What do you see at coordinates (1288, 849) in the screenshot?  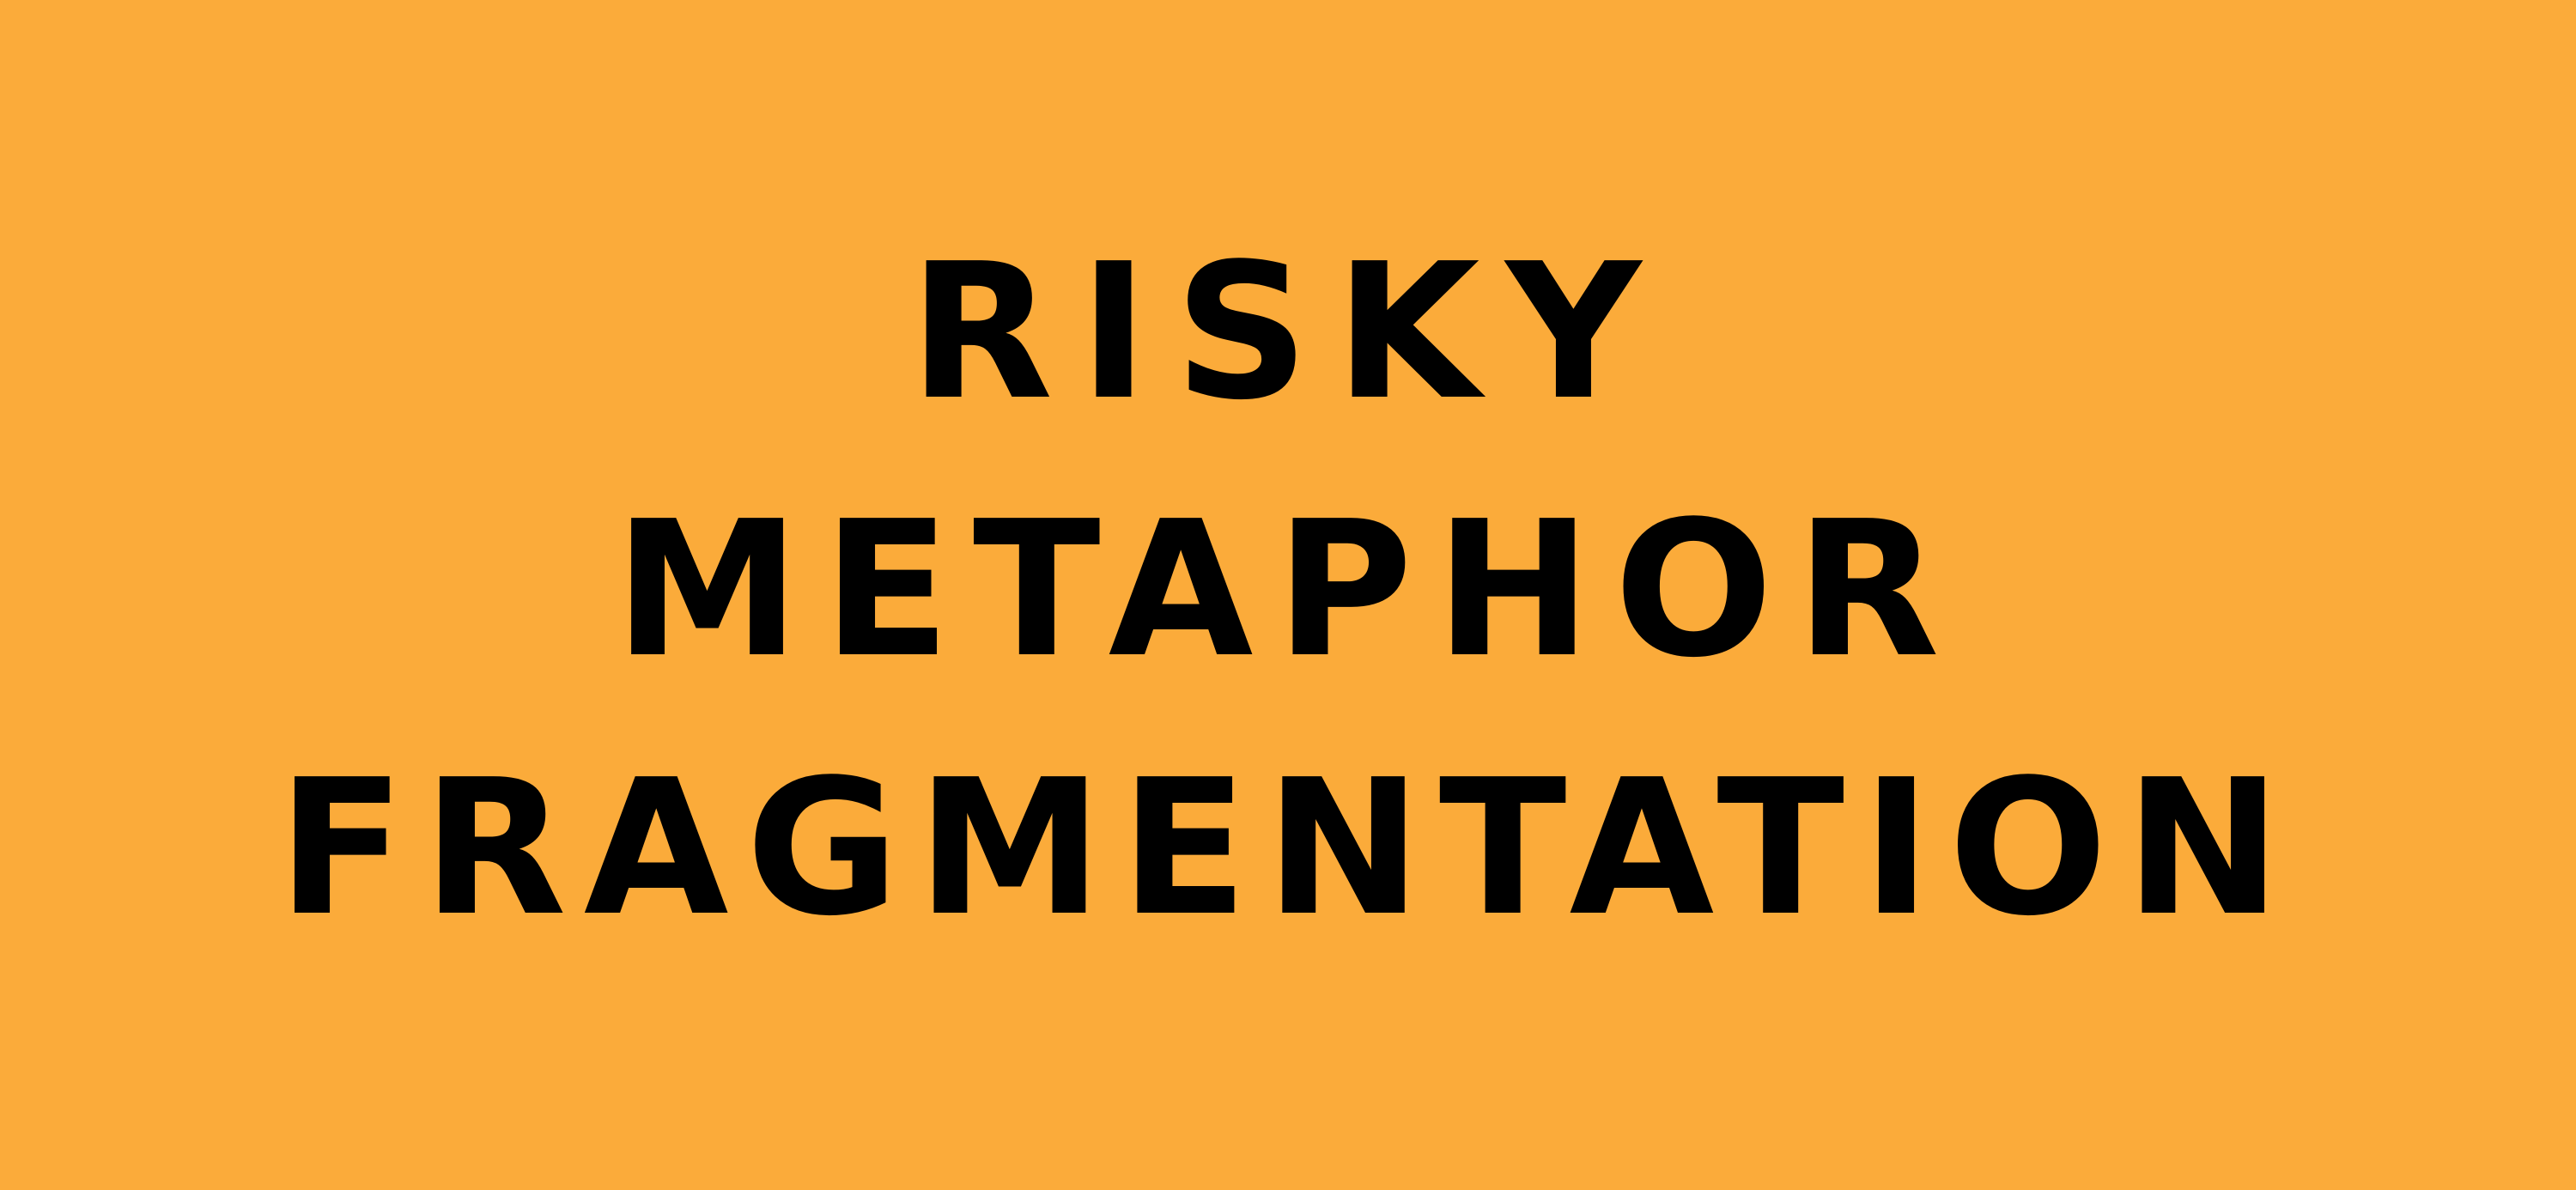 I see `title-line-3: FRAGMENTATION` at bounding box center [1288, 849].